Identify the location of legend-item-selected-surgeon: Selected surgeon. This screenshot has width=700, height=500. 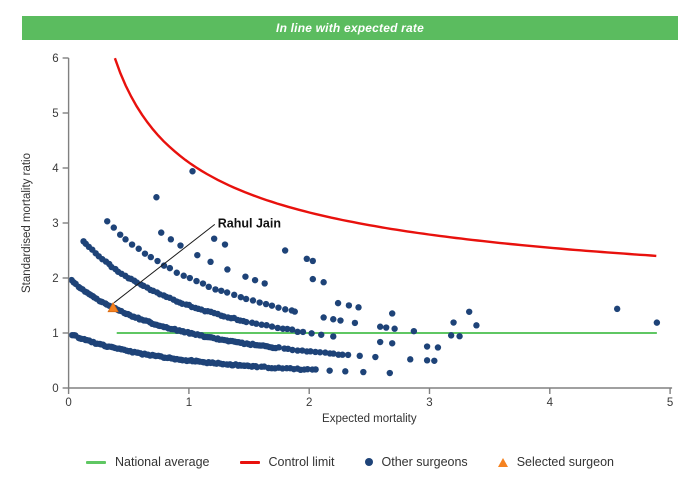
(555, 462).